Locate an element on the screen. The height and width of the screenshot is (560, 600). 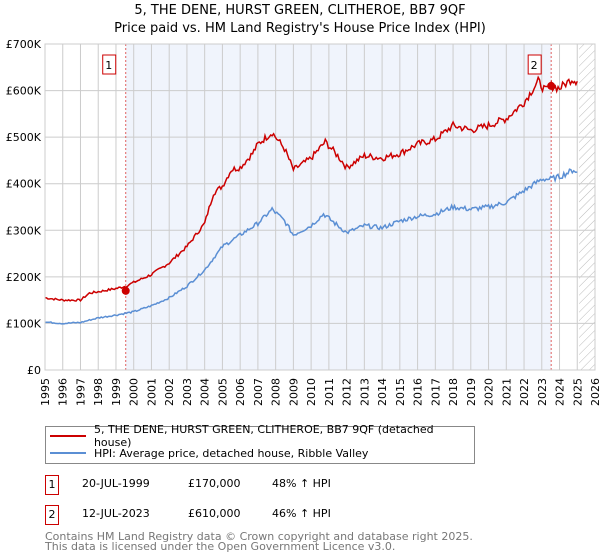
x-tick-label: 2010 is located at coordinates (311, 392).